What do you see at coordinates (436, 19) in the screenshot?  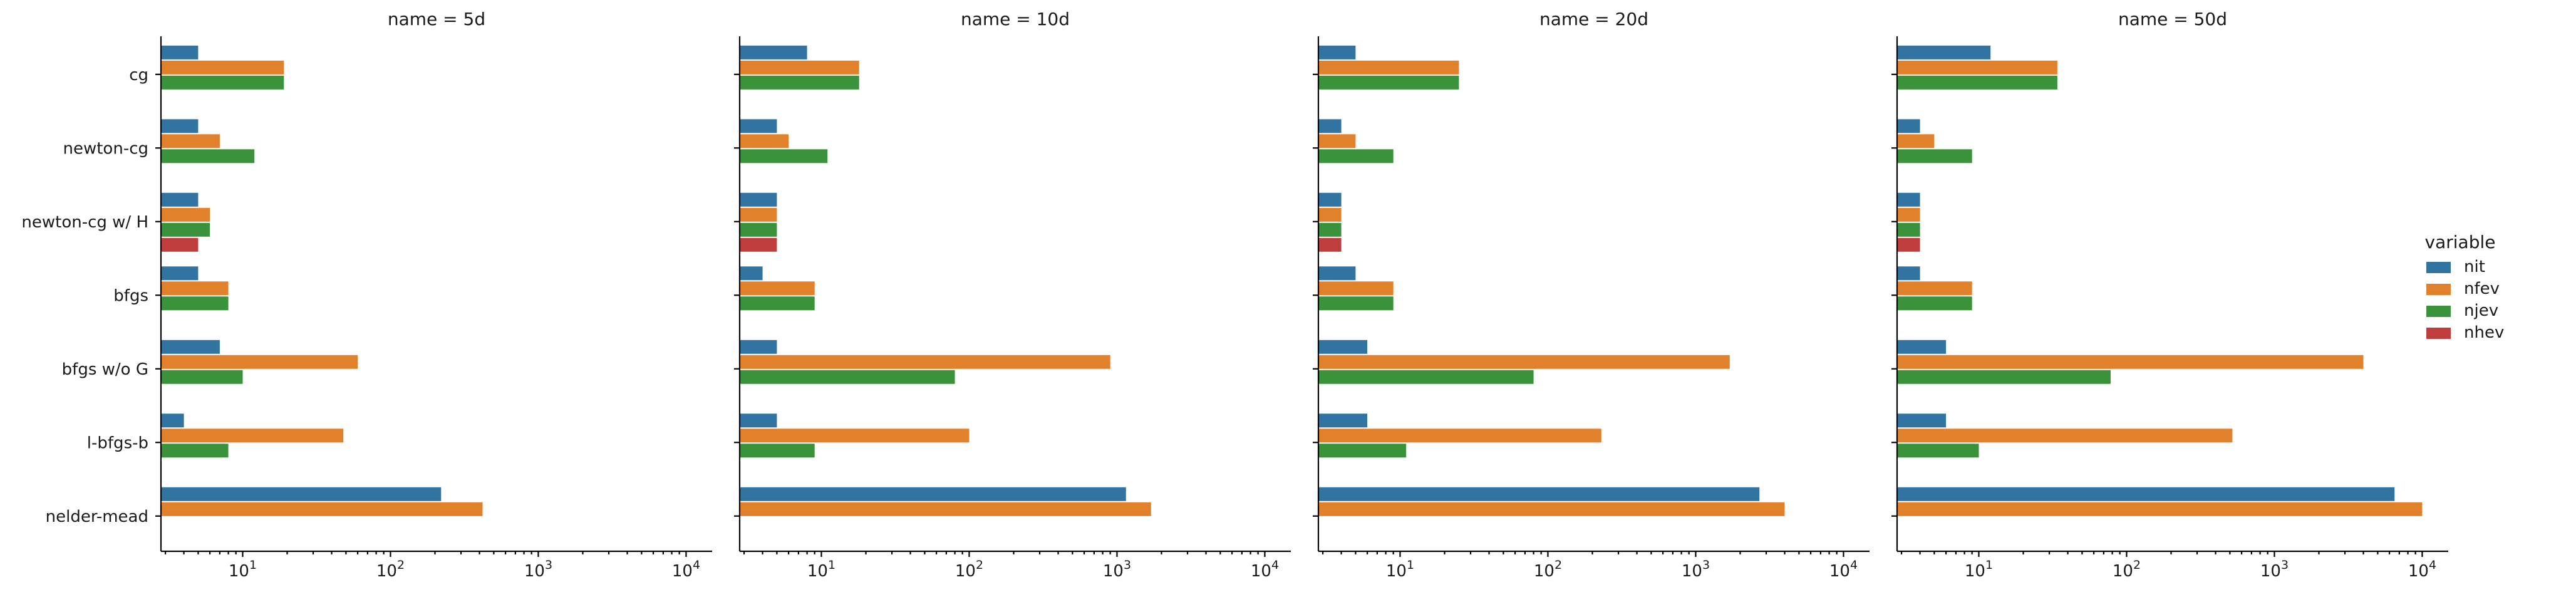 I see `panel-title: name = 5d` at bounding box center [436, 19].